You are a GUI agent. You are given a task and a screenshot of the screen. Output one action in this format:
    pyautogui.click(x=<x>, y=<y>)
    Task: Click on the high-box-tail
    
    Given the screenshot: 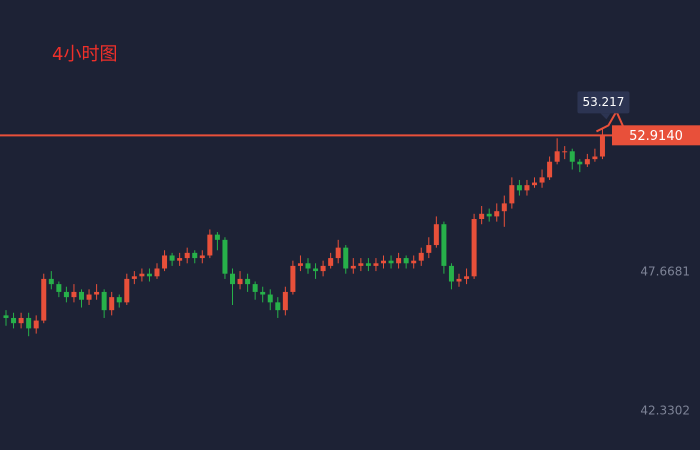 What is the action you would take?
    pyautogui.click(x=605, y=116)
    